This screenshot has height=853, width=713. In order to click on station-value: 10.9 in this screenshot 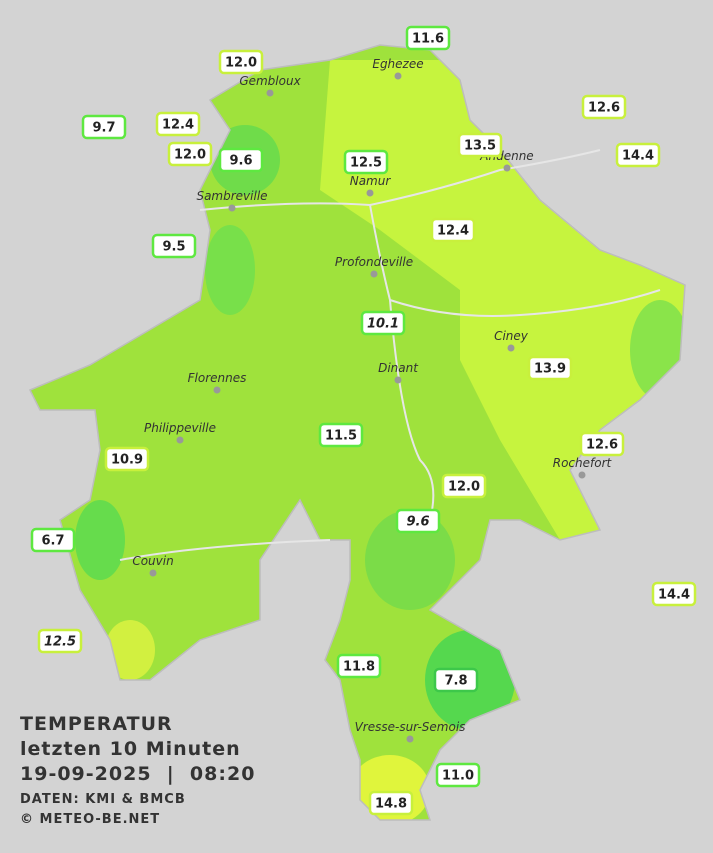, I will do `click(127, 460)`.